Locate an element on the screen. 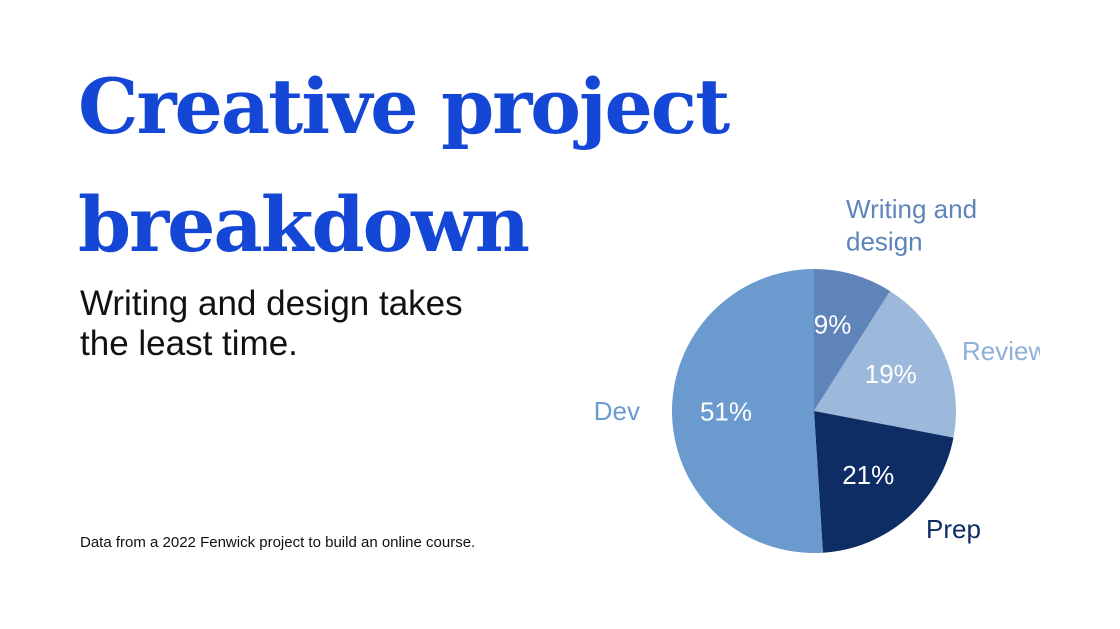  pie-slices is located at coordinates (813, 411).